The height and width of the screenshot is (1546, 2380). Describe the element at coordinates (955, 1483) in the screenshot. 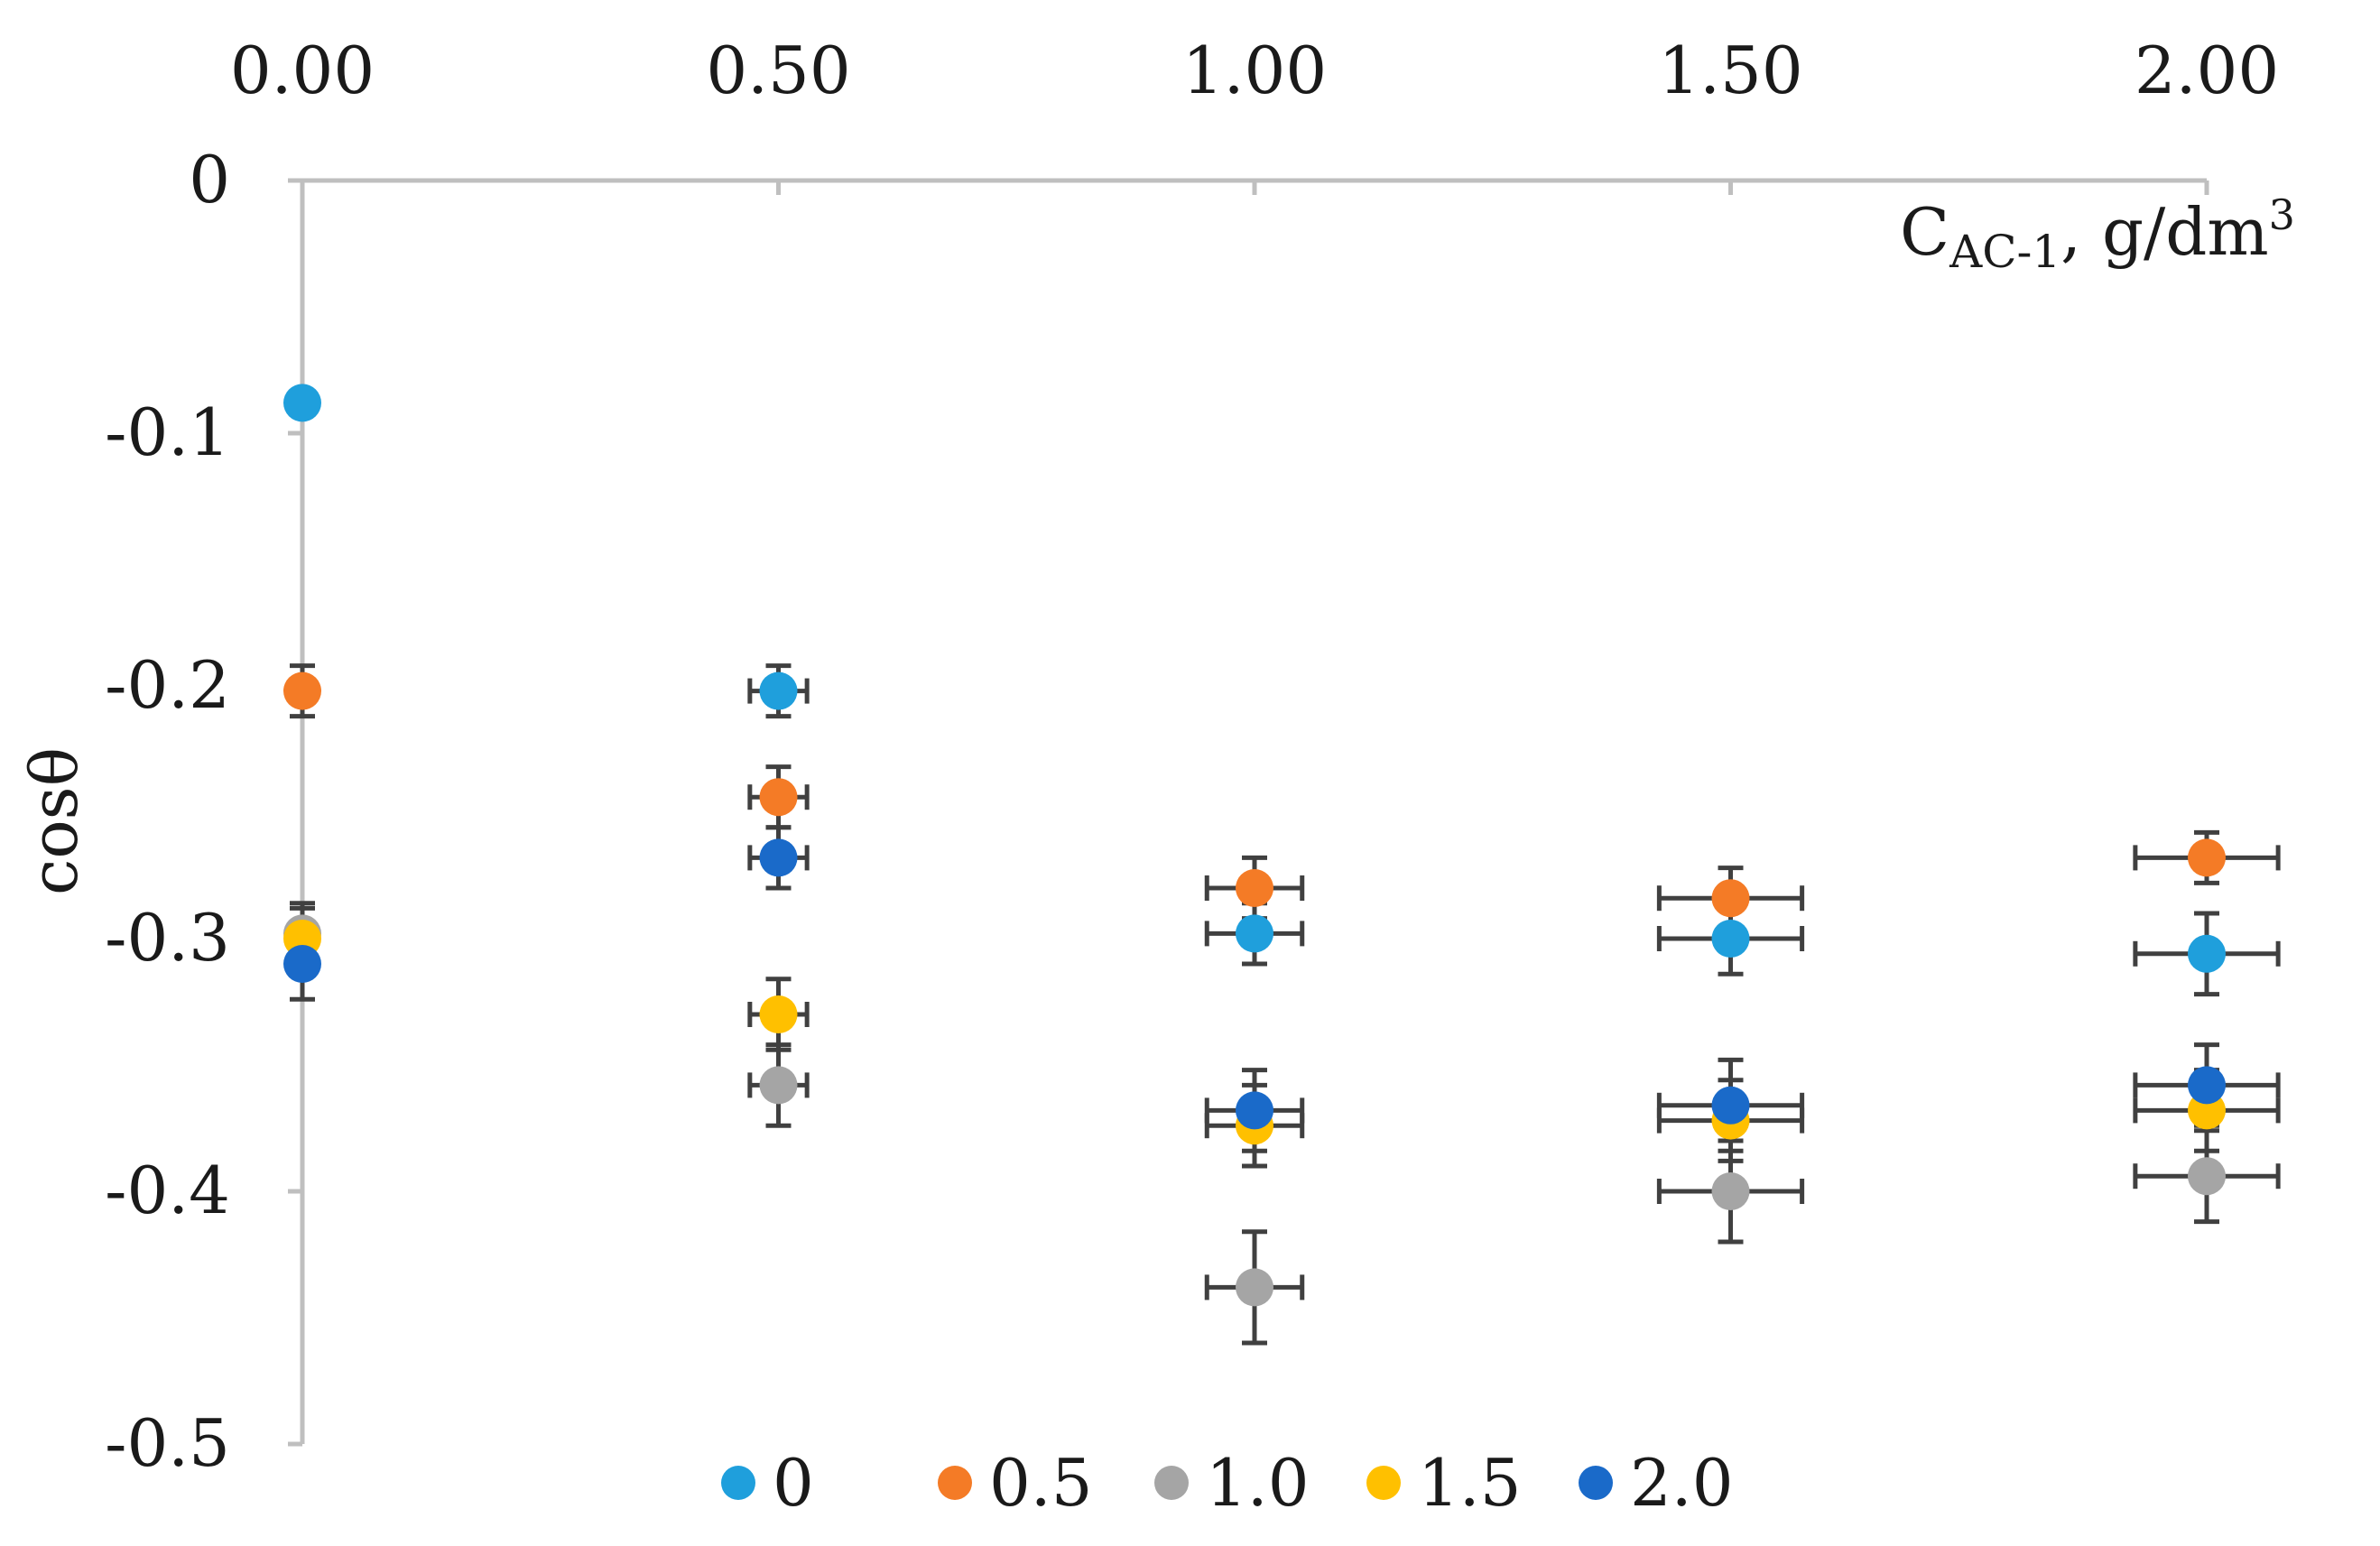

I see `legend-marker-0.5` at that location.